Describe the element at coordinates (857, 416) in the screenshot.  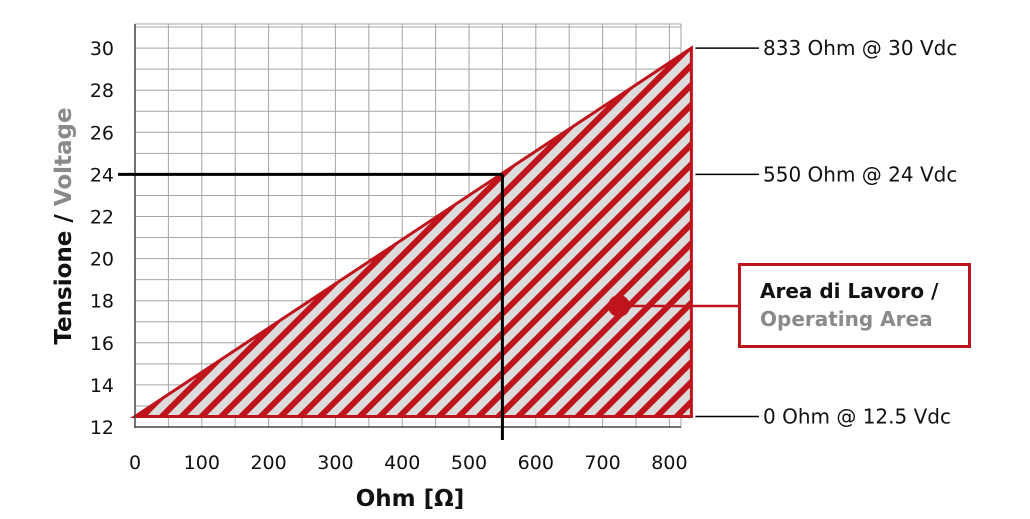
I see `annotation-bottom: 0 Ohm @ 12.5 Vdc` at that location.